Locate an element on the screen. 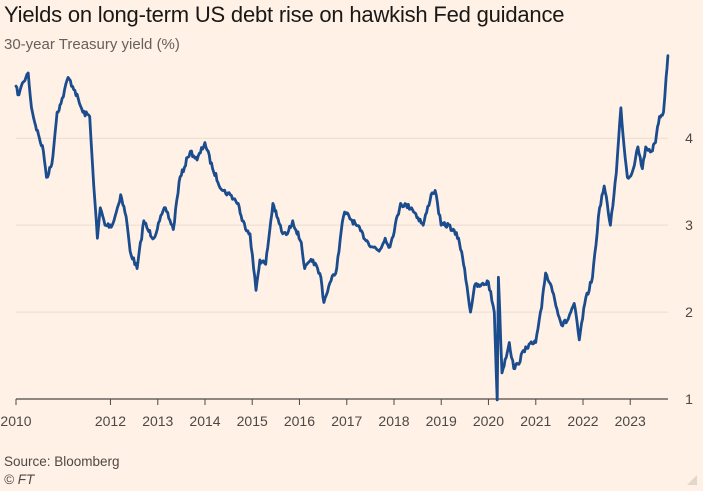  x-tick-label: 2013 is located at coordinates (157, 421).